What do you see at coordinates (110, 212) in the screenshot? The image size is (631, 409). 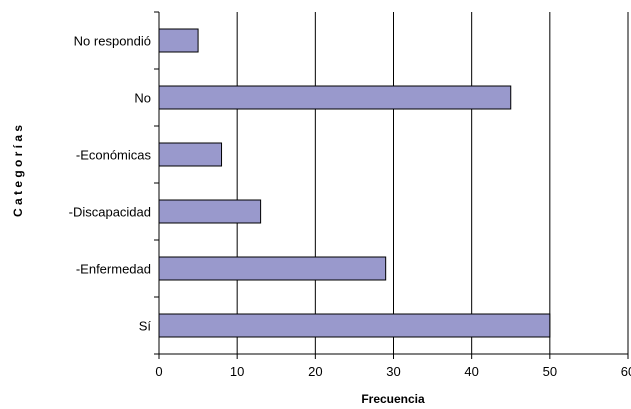 I see `y-tick-label-2: -Discapacidad` at bounding box center [110, 212].